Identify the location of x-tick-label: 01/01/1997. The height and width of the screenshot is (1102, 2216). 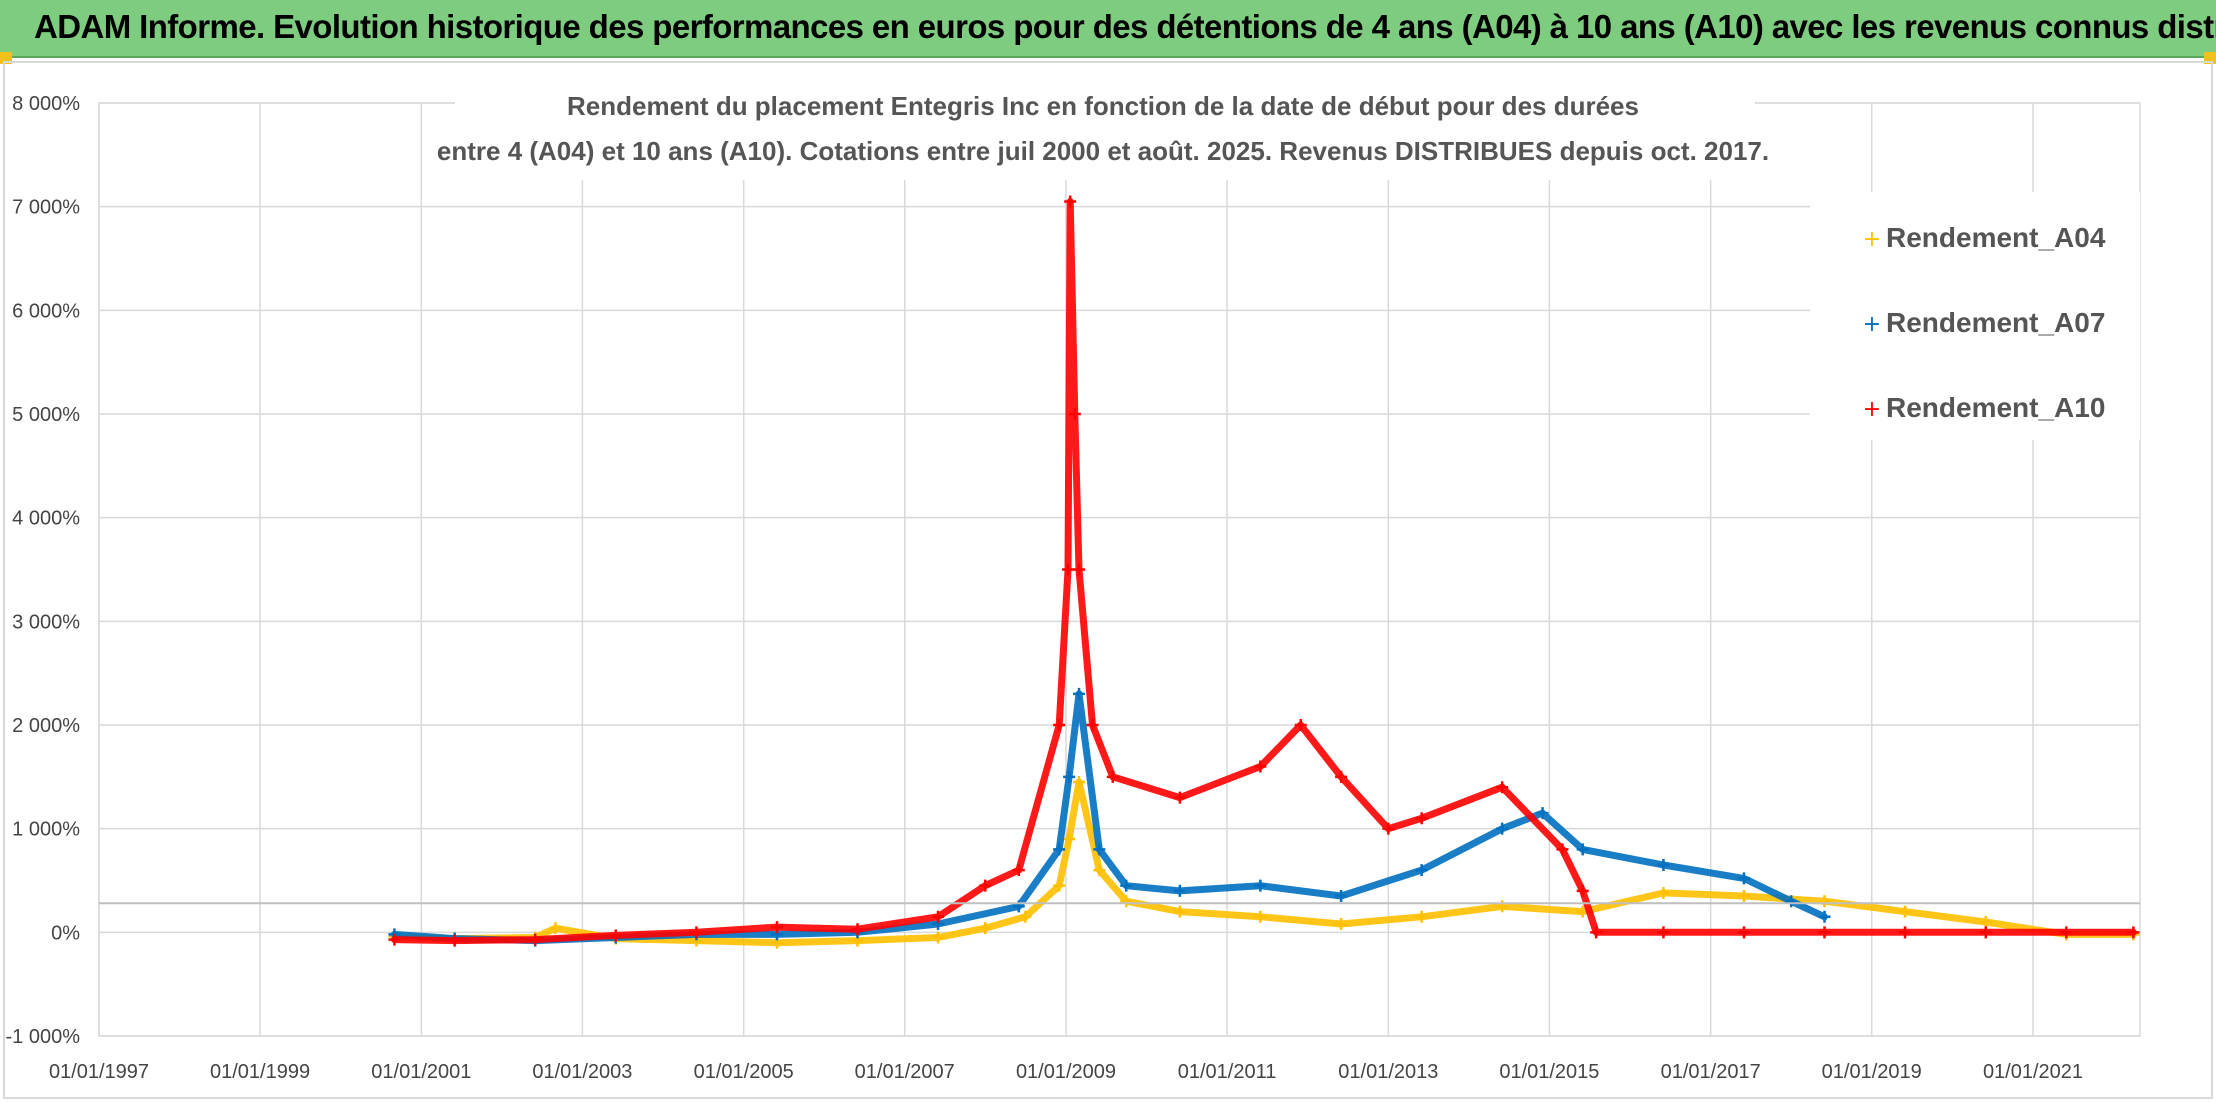
(99, 1072).